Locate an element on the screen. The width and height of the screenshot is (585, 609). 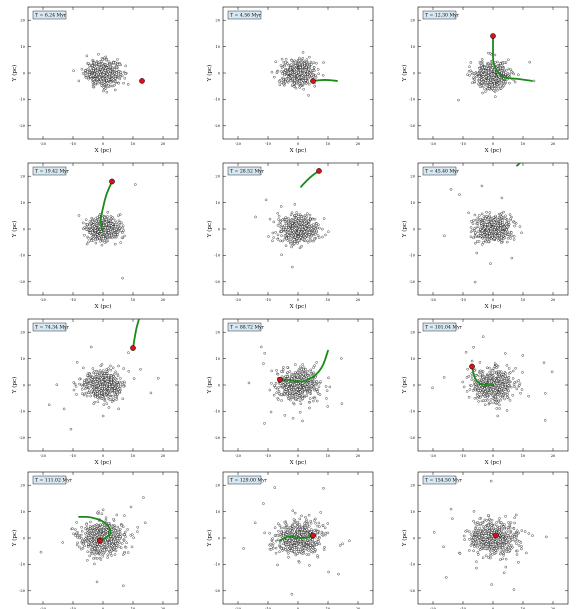
x-tick-label: 0 is located at coordinates (298, 144).